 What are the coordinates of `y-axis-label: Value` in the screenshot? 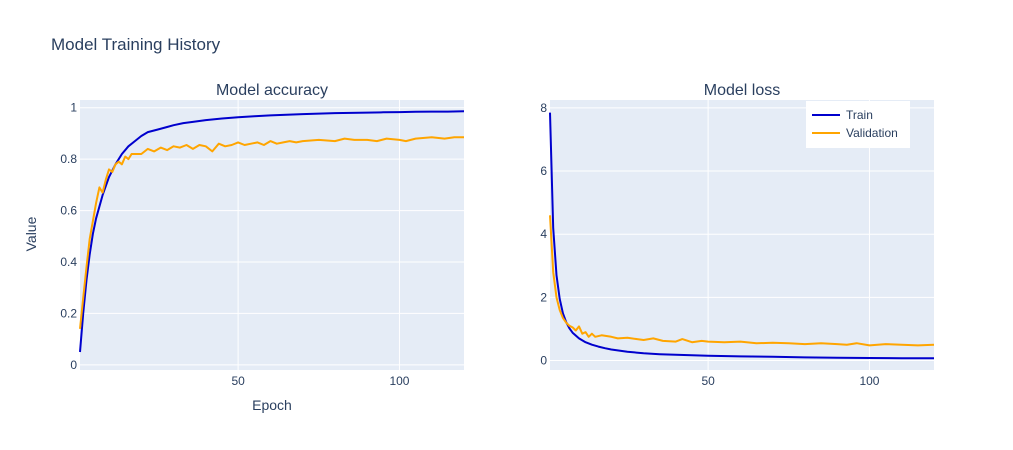 It's located at (31, 233).